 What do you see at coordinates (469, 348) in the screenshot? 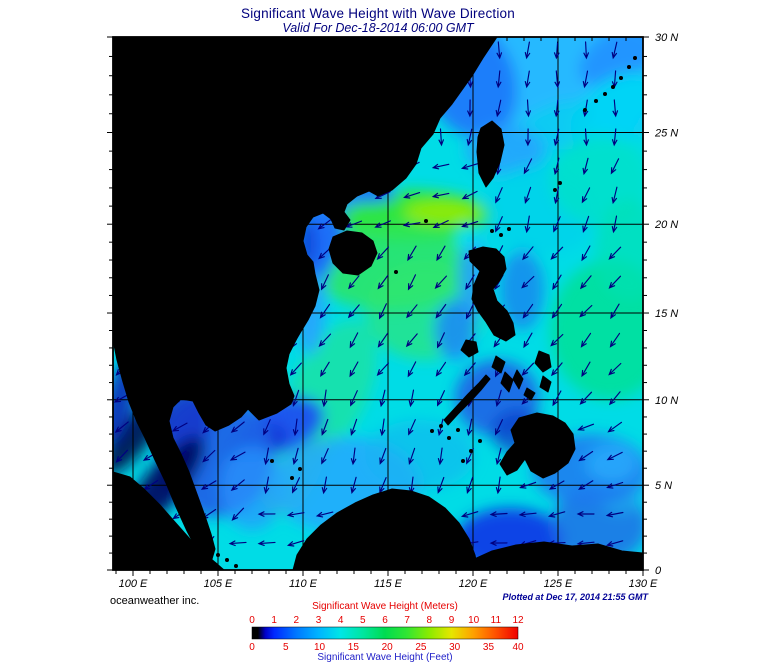
I see `land-mindoro` at bounding box center [469, 348].